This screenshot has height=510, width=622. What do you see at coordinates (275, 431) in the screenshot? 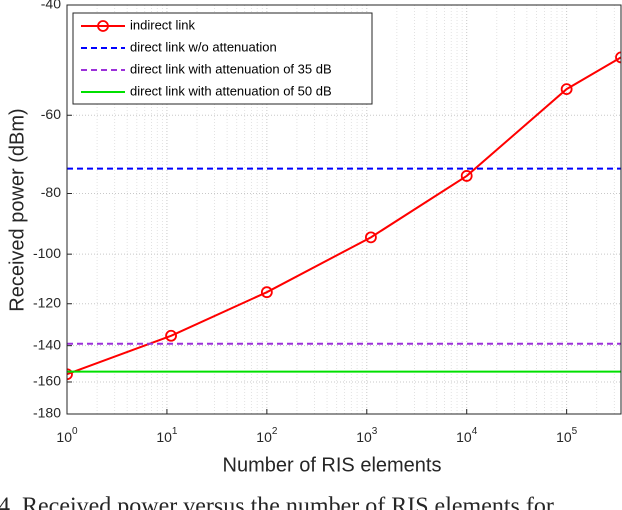
I see `x-tick-exponent: 2` at bounding box center [275, 431].